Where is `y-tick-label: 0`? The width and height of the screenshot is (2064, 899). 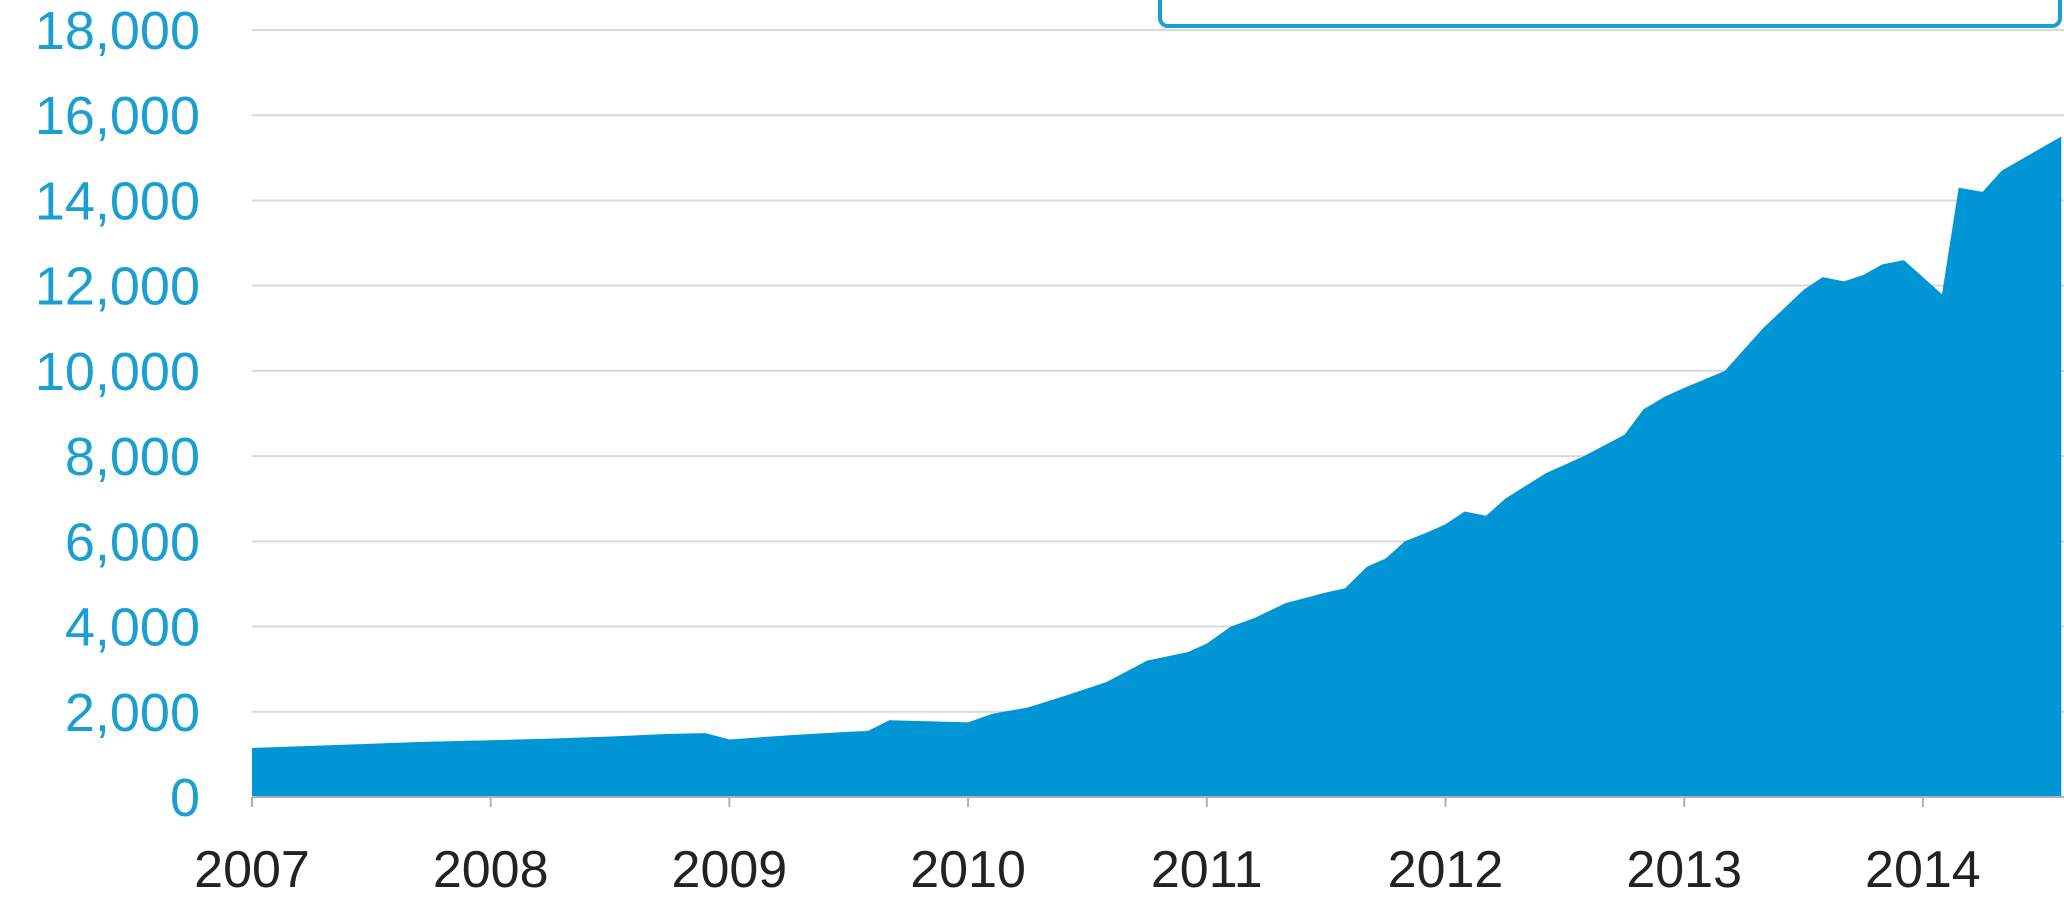
y-tick-label: 0 is located at coordinates (185, 798).